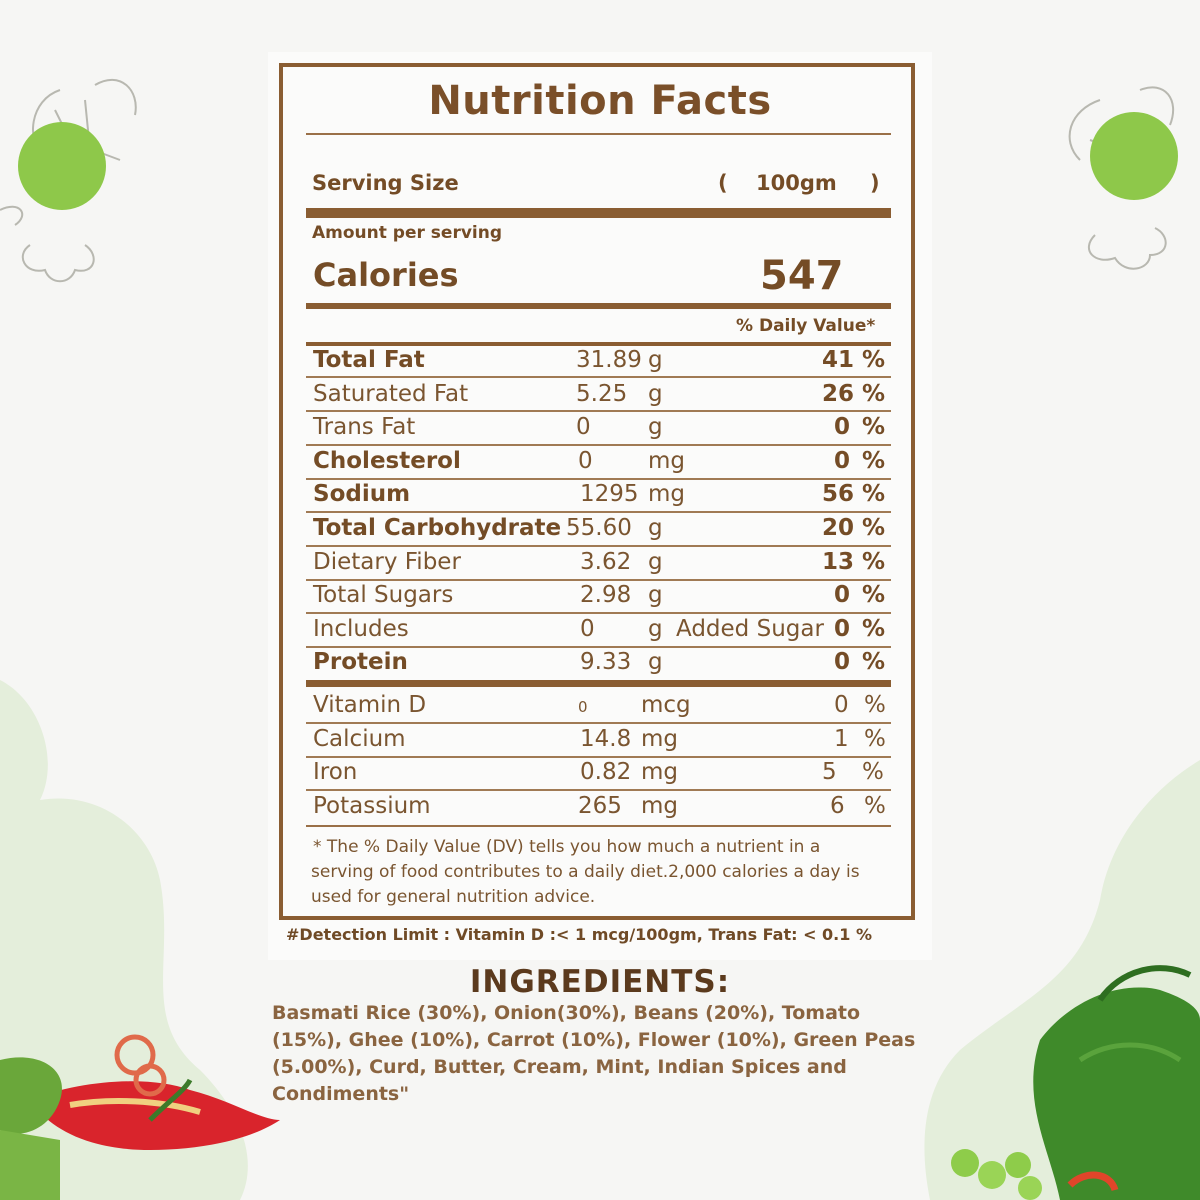 Image resolution: width=1200 pixels, height=1200 pixels. What do you see at coordinates (453, 897) in the screenshot?
I see `footnote-line: used for general nutrition advice.` at bounding box center [453, 897].